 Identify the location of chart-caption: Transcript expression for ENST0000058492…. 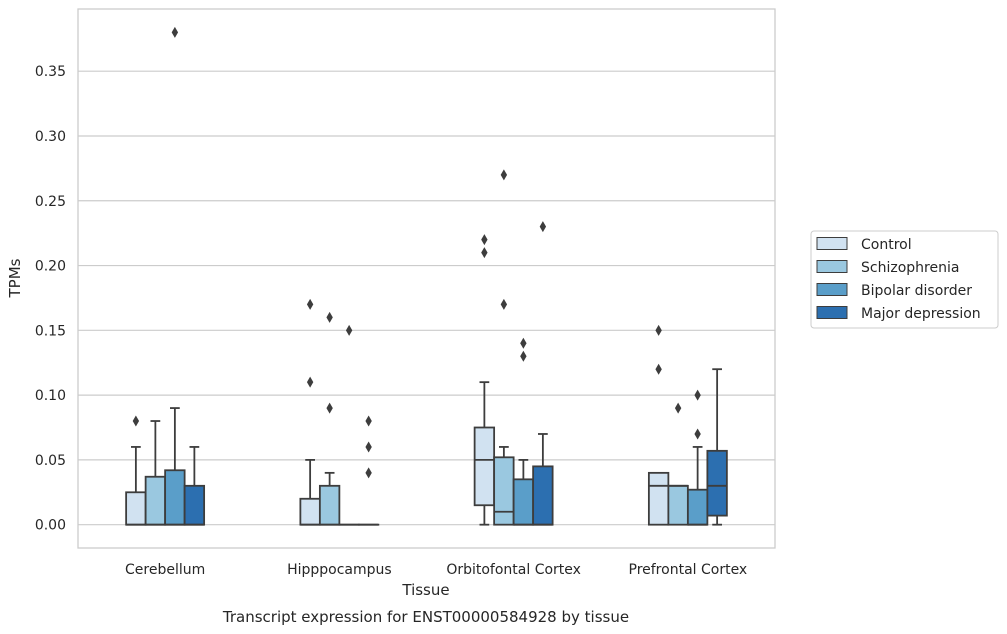
(425, 617).